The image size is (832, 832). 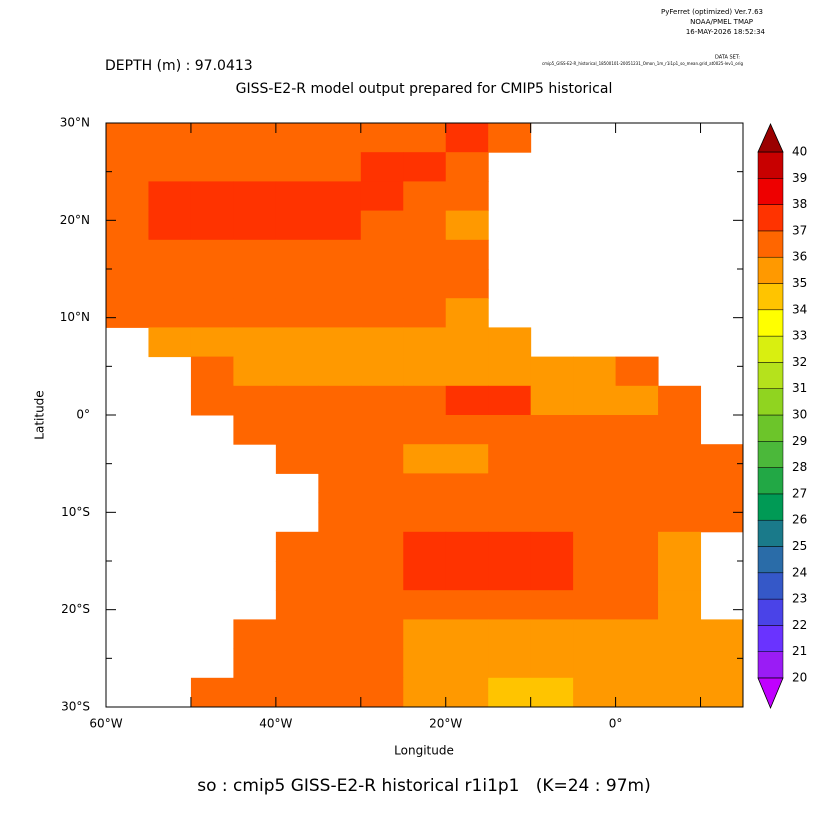 I want to click on y-tick-label: 30°N, so click(x=75, y=123).